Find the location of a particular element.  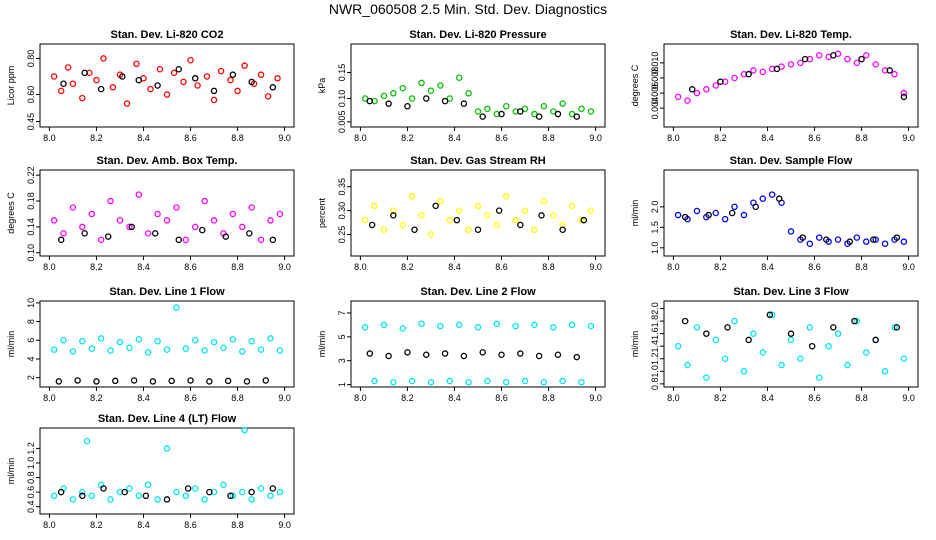

y-tick-label: 0.8 is located at coordinates (31, 477).